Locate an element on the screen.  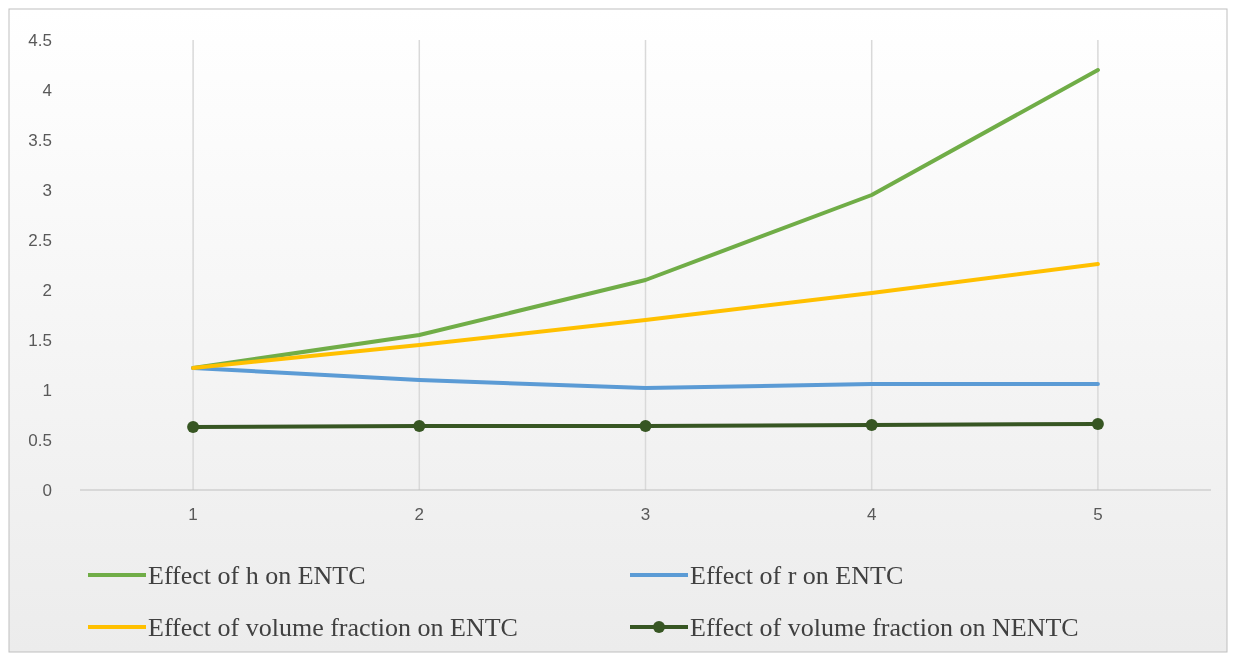
y-tick-label: 4 is located at coordinates (47, 90).